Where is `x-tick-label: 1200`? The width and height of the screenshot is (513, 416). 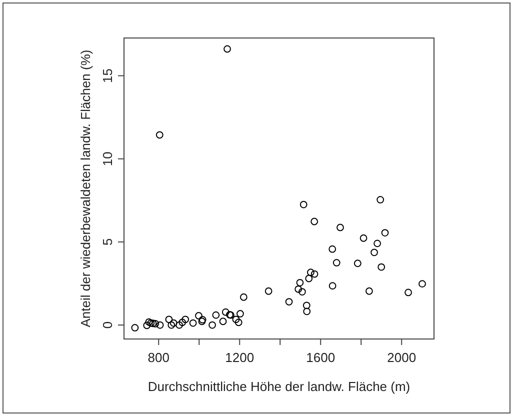 x-tick-label: 1200 is located at coordinates (239, 357).